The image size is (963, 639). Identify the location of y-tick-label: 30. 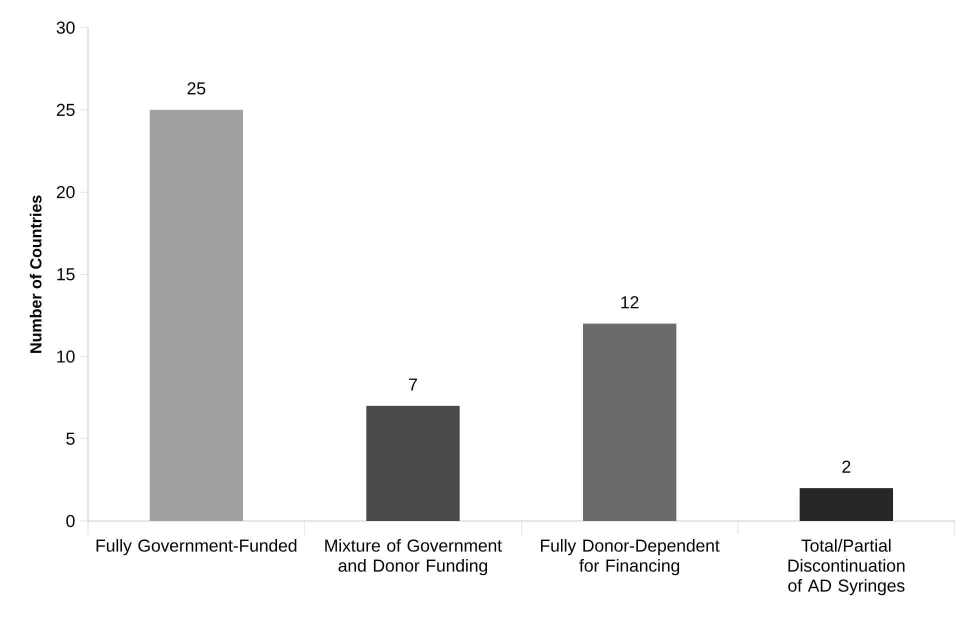
(65, 28).